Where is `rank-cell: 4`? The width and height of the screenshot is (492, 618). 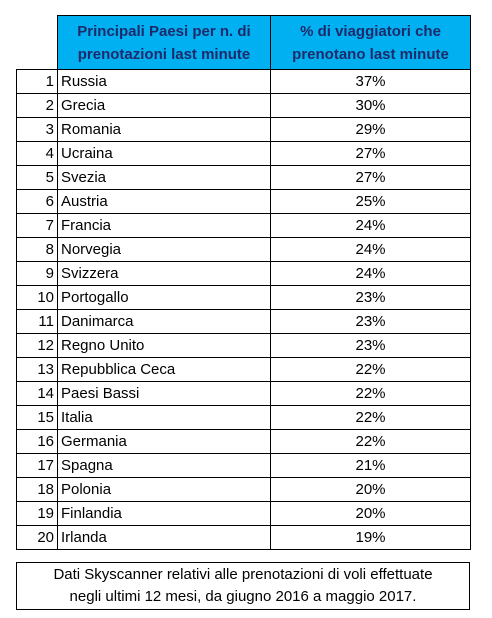
rank-cell: 4 is located at coordinates (37, 153).